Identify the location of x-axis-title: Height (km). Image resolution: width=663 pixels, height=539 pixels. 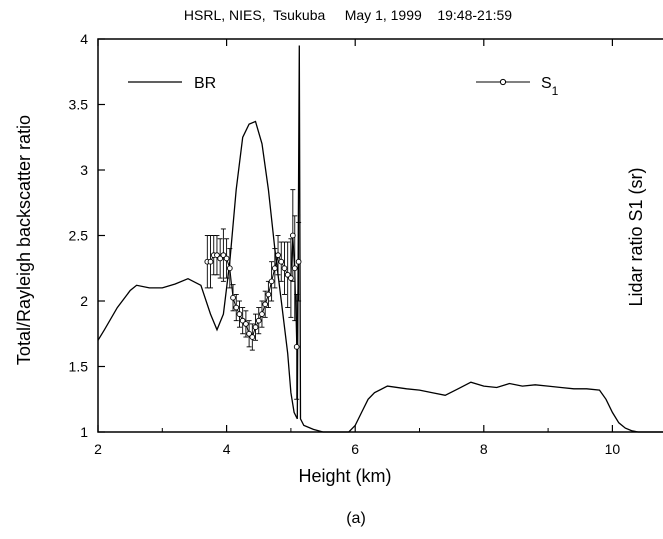
(344, 476).